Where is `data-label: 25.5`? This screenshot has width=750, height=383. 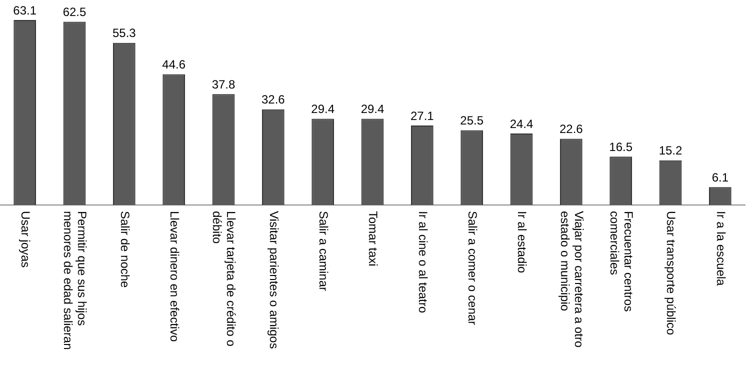 data-label: 25.5 is located at coordinates (472, 121).